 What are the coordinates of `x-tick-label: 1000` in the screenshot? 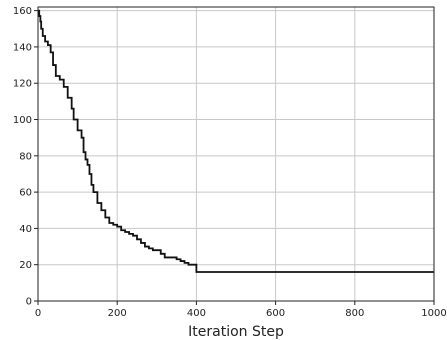 It's located at (433, 313).